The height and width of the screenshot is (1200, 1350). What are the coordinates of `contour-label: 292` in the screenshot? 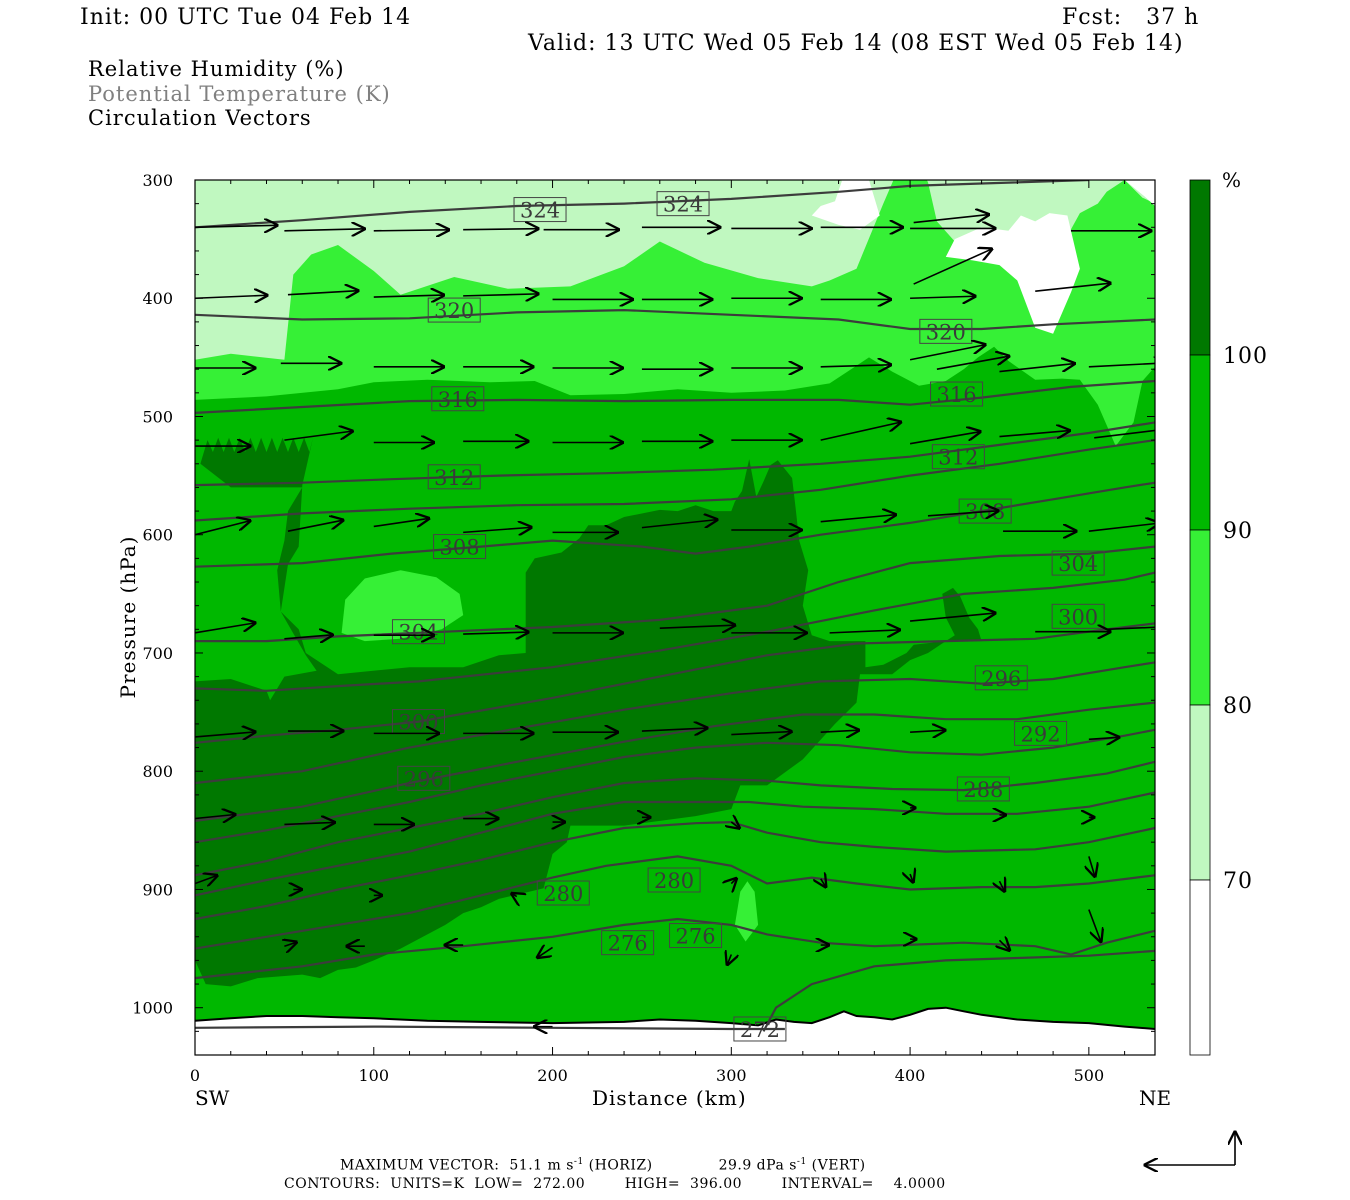 It's located at (1041, 734).